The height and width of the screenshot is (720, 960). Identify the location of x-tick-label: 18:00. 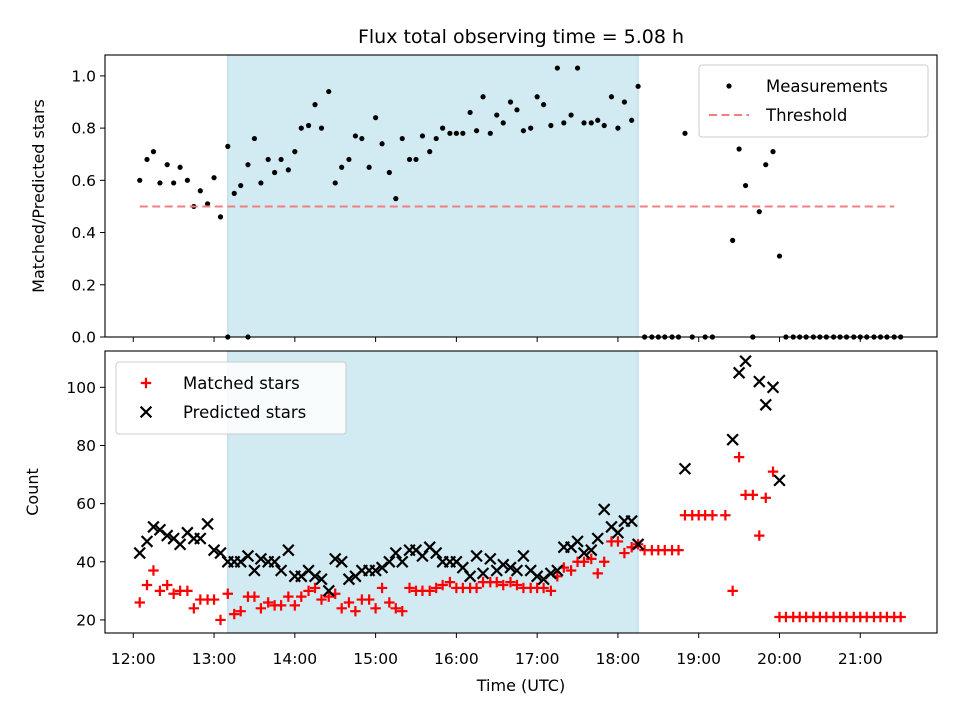
(618, 659).